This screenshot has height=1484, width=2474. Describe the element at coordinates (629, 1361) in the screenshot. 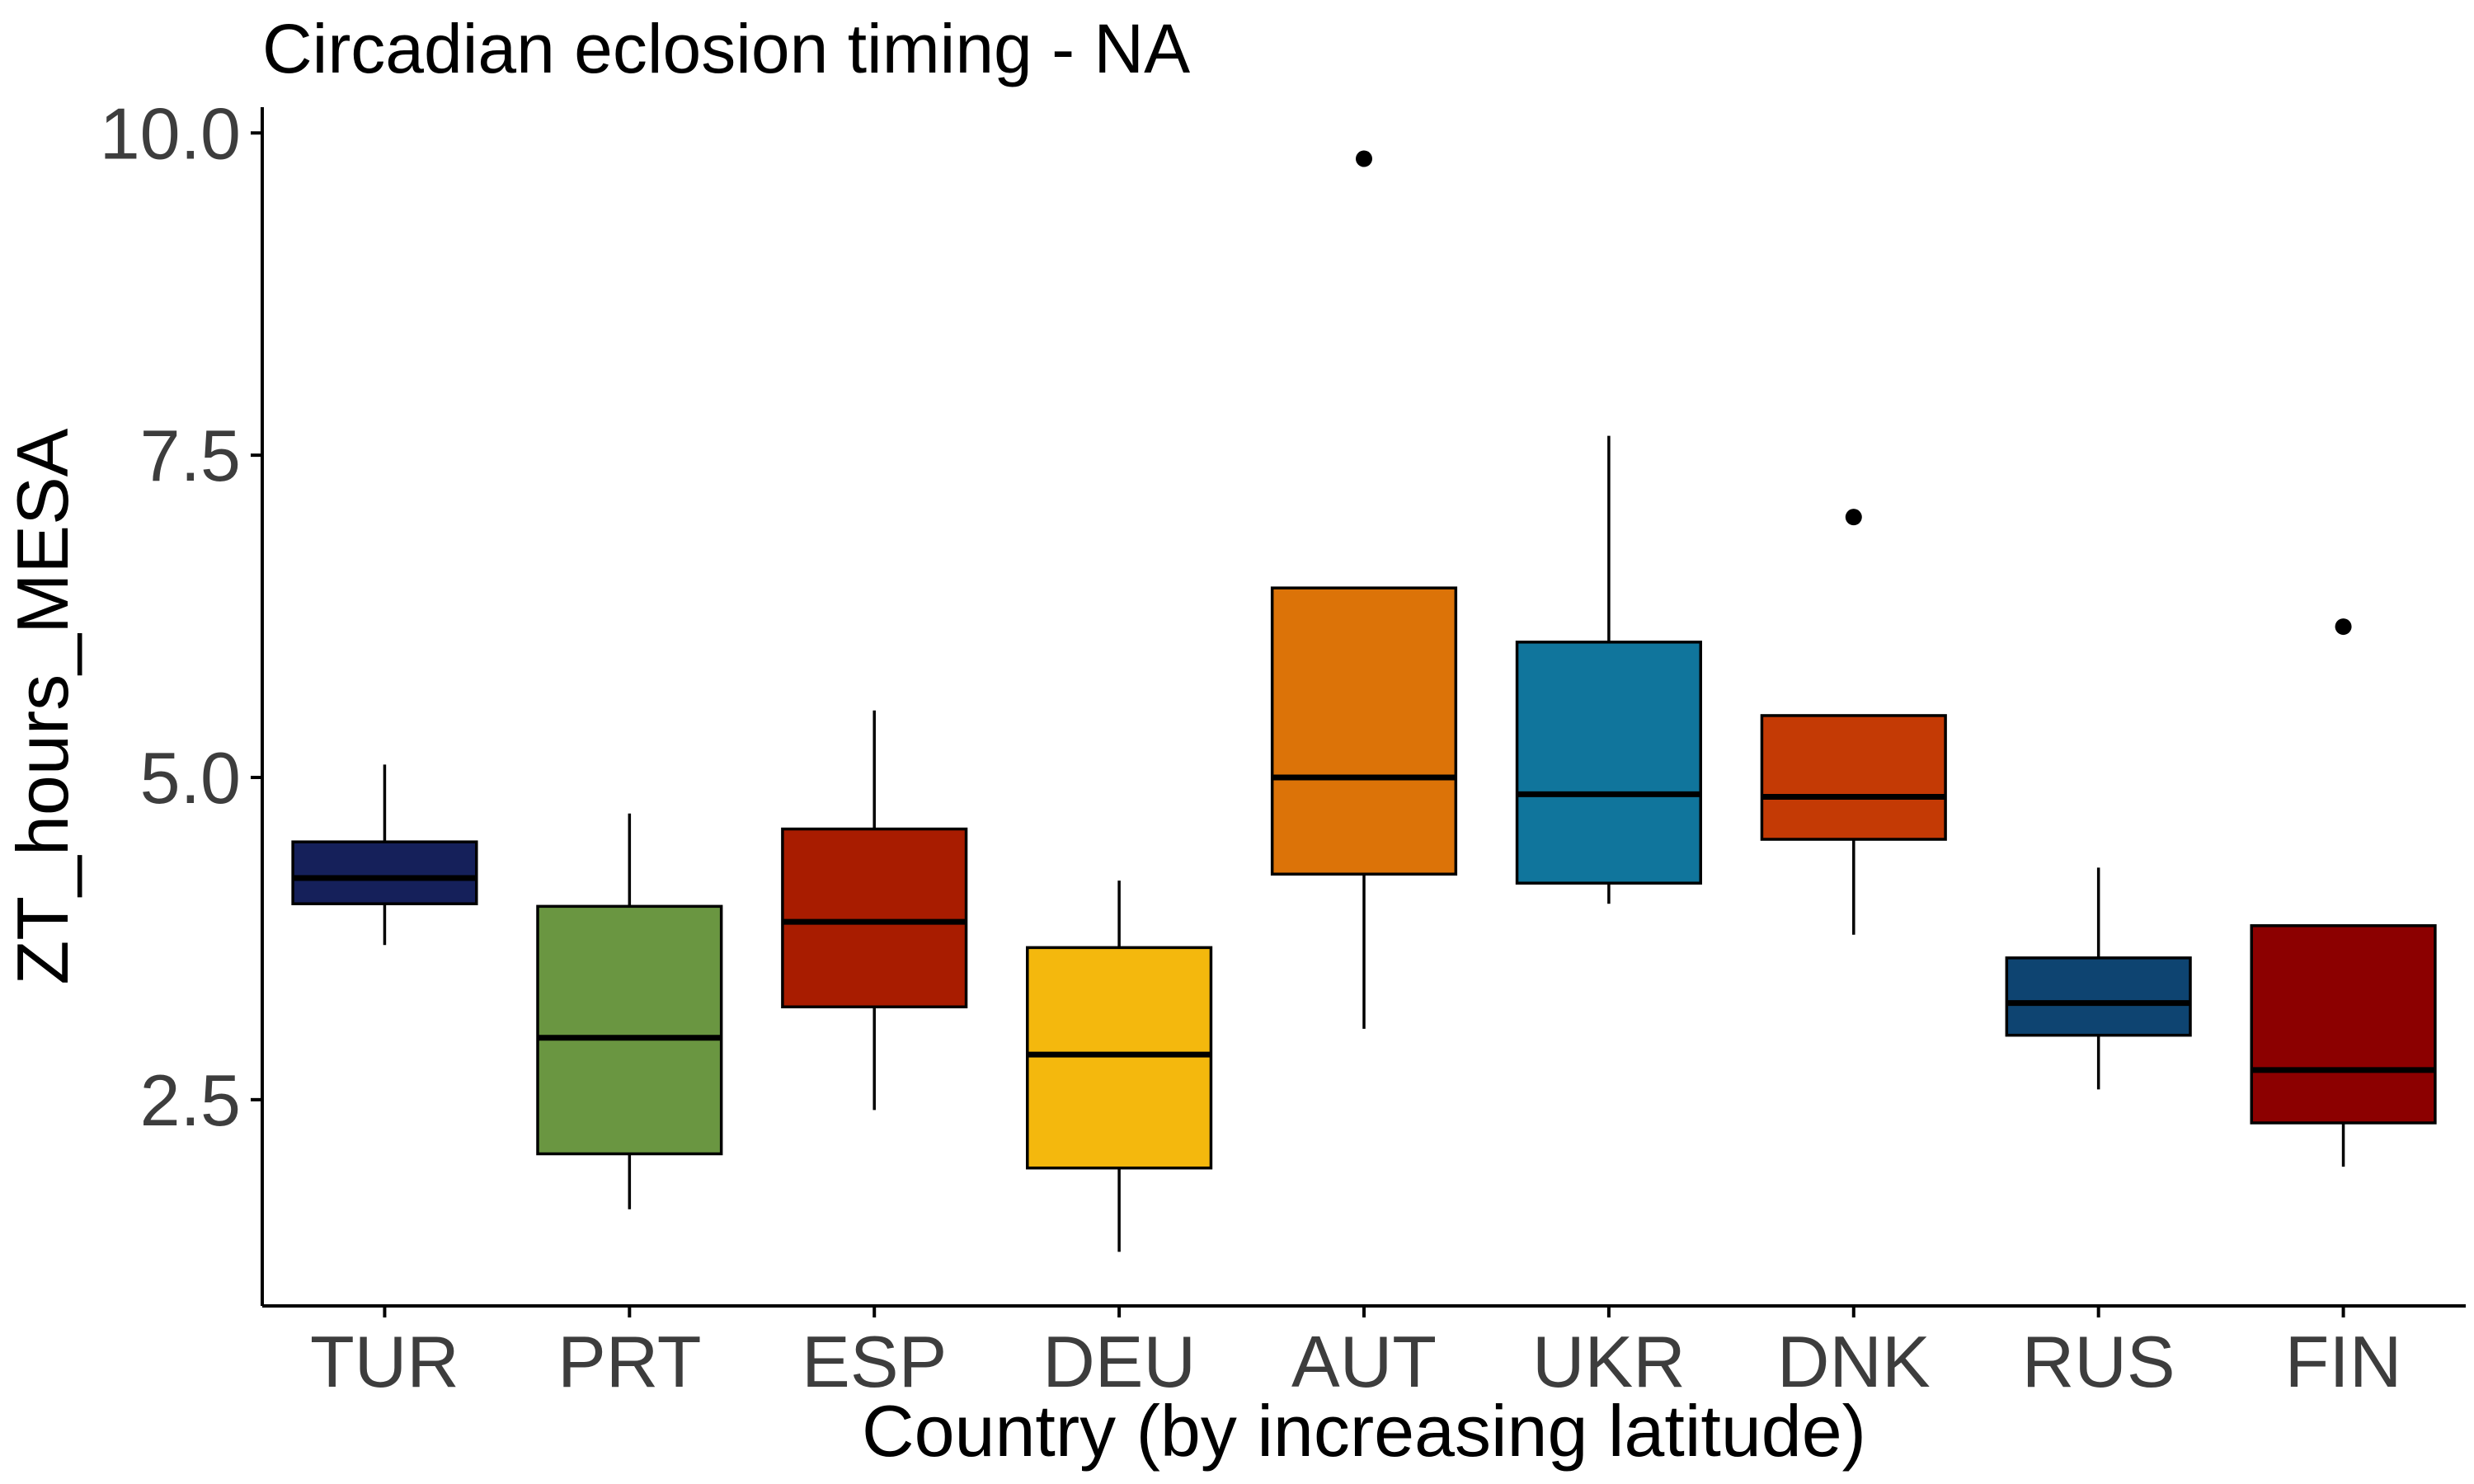

I see `x-tick-label: PRT` at that location.